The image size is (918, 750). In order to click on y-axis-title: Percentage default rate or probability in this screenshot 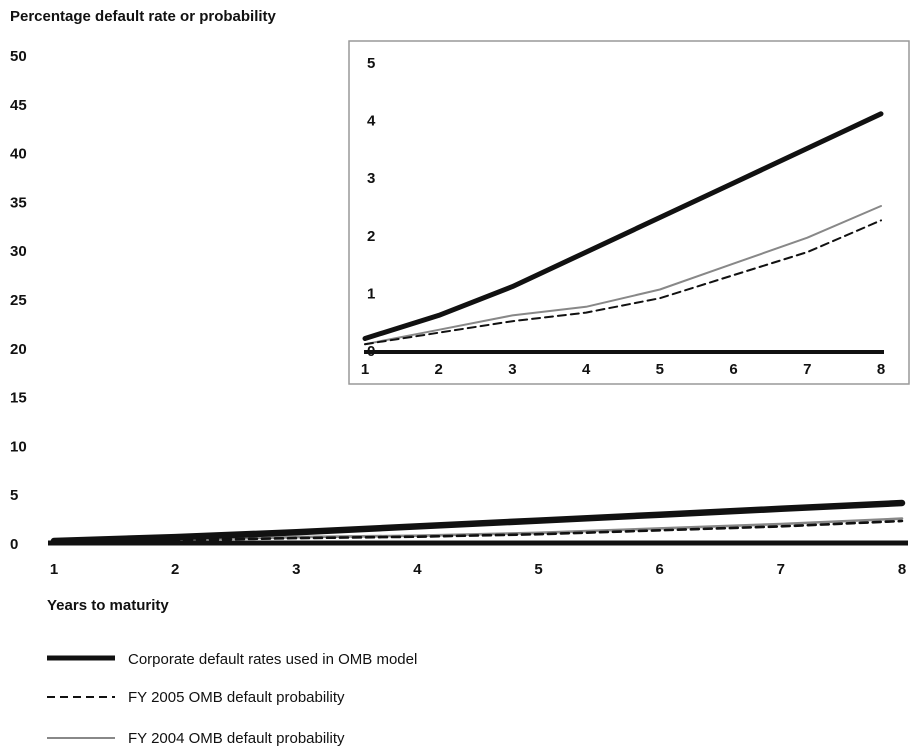, I will do `click(143, 16)`.